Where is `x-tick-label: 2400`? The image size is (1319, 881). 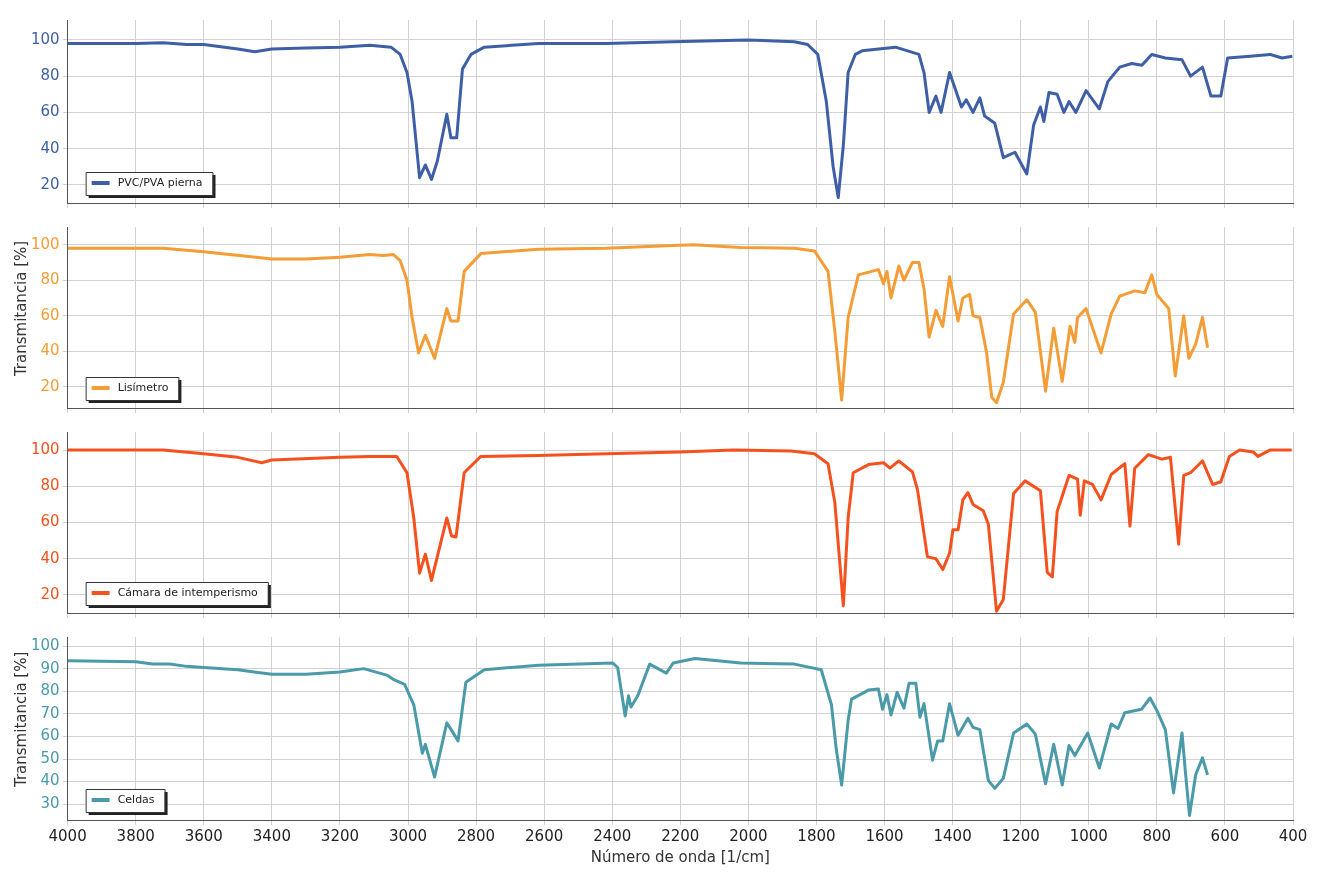 x-tick-label: 2400 is located at coordinates (612, 835).